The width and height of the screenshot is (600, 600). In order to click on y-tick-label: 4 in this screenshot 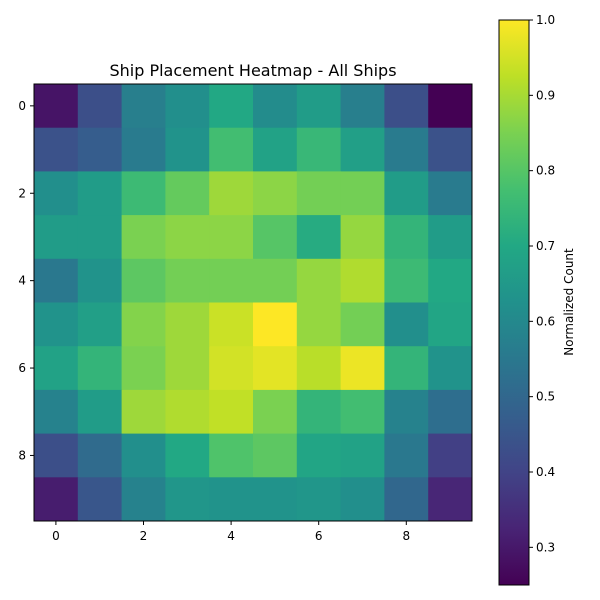, I will do `click(22, 281)`.